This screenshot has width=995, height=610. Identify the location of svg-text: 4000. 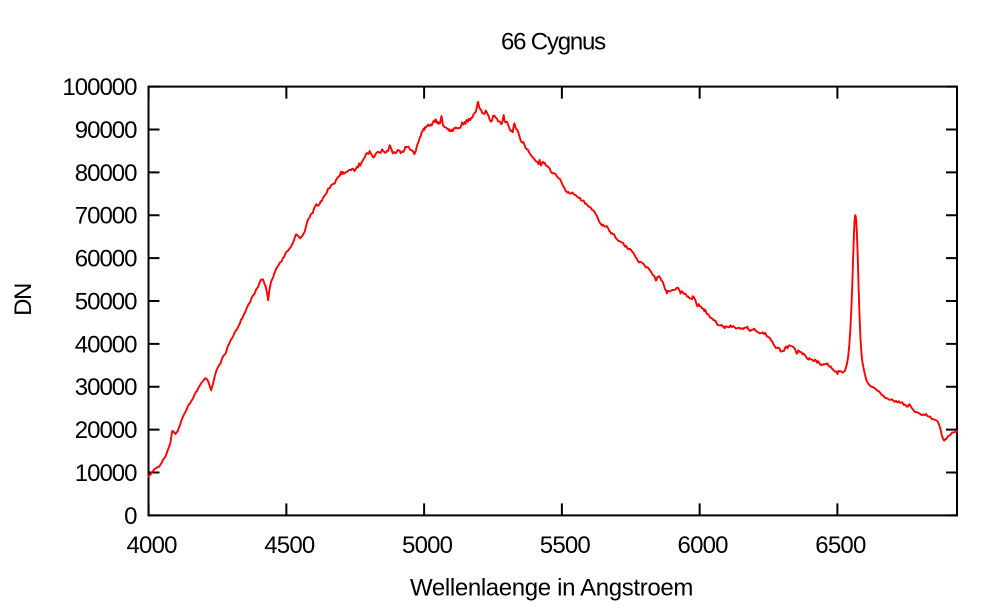
(151, 545).